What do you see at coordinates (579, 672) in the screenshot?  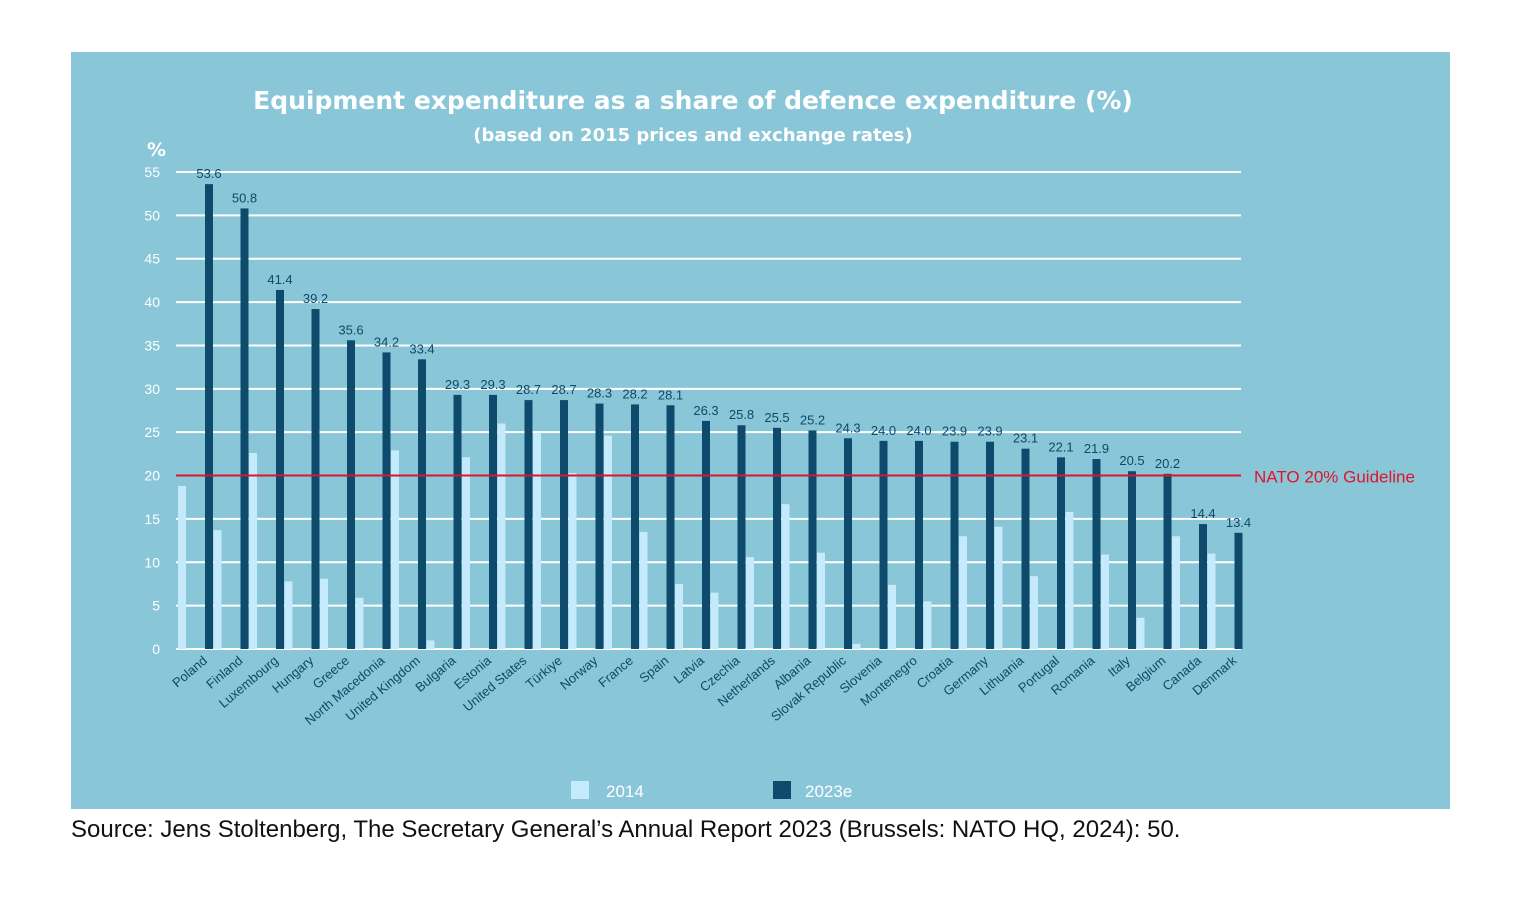 I see `category-label: Norway` at bounding box center [579, 672].